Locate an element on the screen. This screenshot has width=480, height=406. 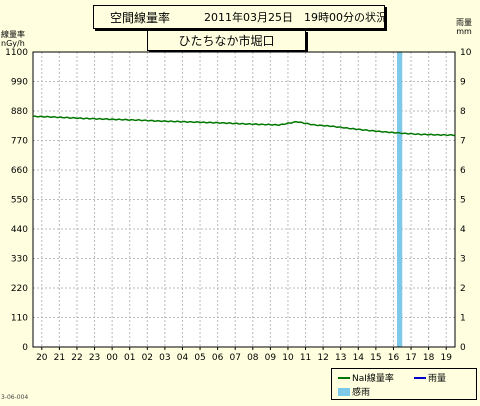
y-right-tick-label: 8 is located at coordinates (463, 112).